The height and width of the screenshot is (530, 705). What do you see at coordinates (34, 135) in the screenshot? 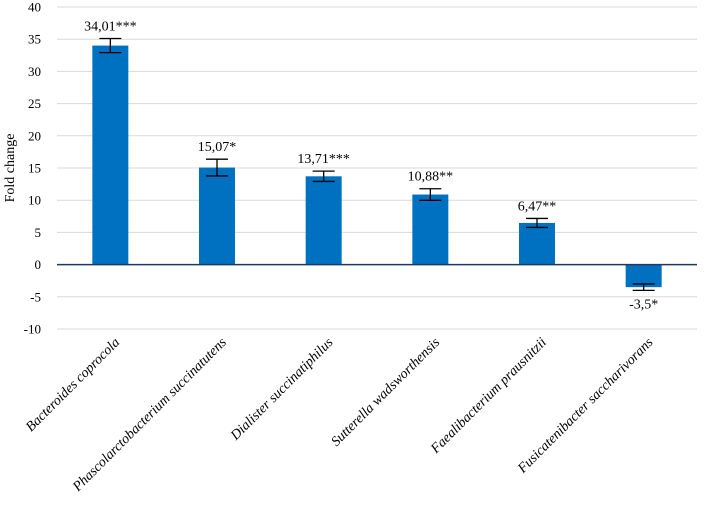
I see `y-tick-label: 20` at bounding box center [34, 135].